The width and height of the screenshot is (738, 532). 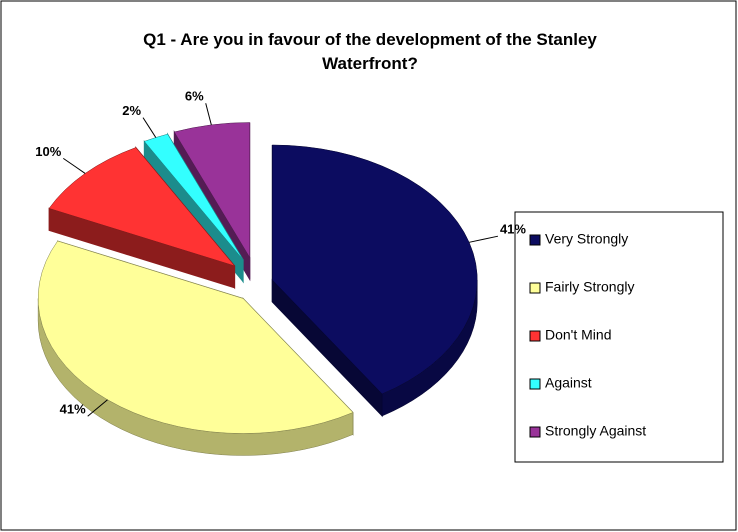 What do you see at coordinates (48, 151) in the screenshot?
I see `data-label: 10%` at bounding box center [48, 151].